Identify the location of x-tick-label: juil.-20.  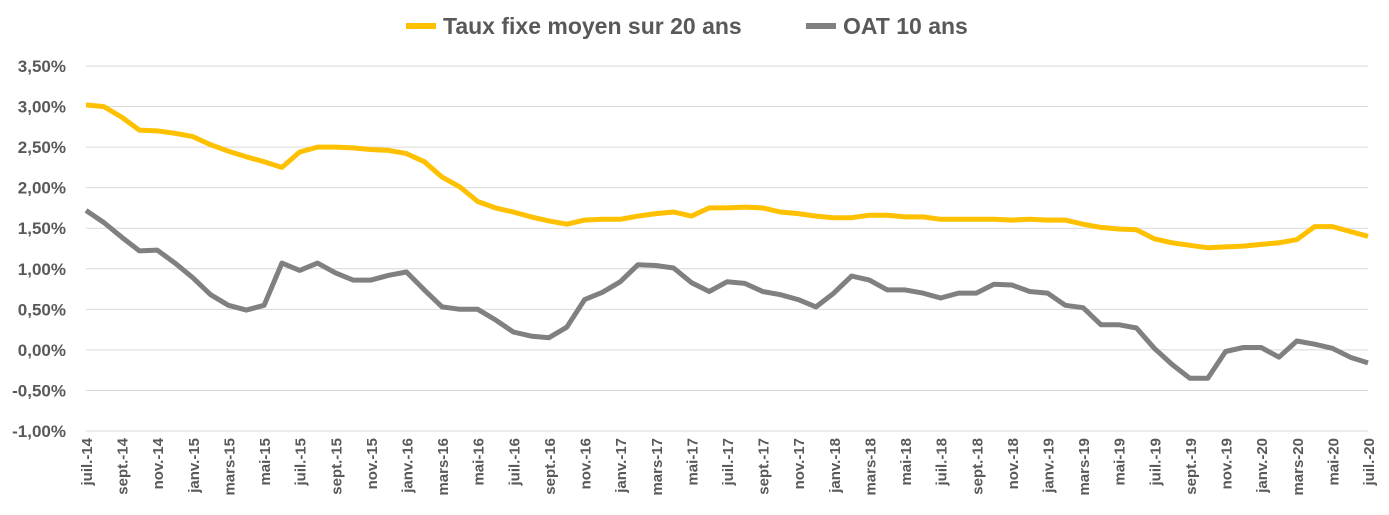
(1369, 462).